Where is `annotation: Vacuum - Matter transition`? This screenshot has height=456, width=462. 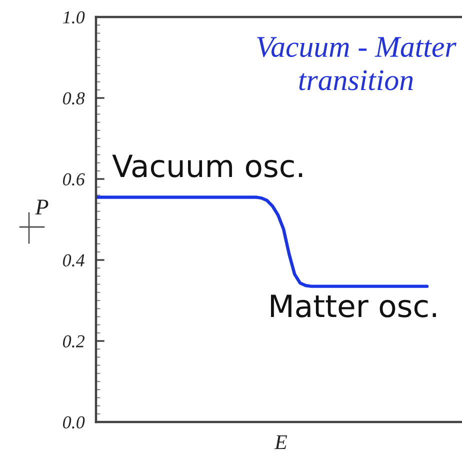 annotation: Vacuum - Matter transition is located at coordinates (356, 63).